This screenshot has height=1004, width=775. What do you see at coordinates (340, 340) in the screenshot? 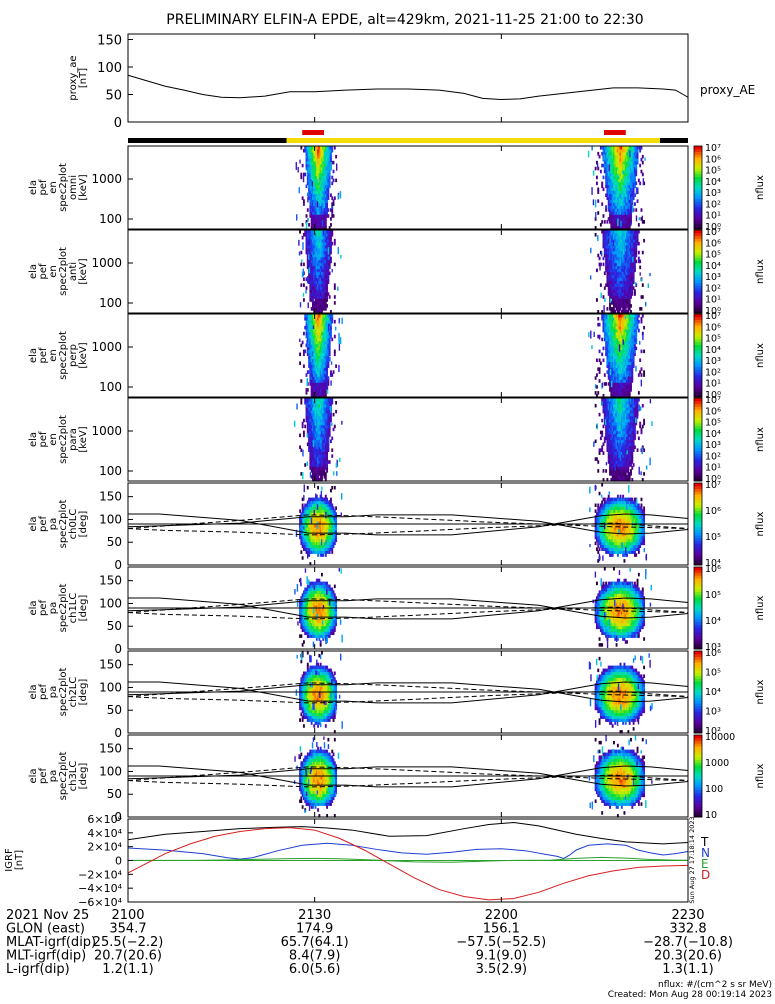
I see `spec-speckle-p2-b0` at bounding box center [340, 340].